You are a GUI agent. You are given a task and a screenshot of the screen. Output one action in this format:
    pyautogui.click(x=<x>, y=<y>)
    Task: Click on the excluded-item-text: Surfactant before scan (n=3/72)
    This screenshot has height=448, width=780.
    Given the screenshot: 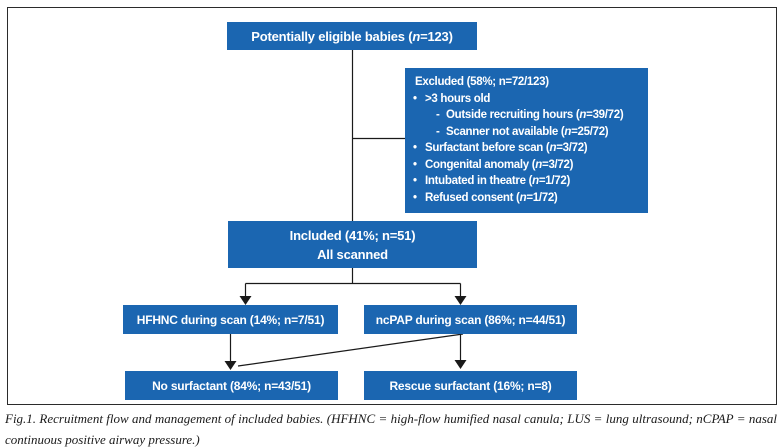 What is the action you would take?
    pyautogui.click(x=506, y=148)
    